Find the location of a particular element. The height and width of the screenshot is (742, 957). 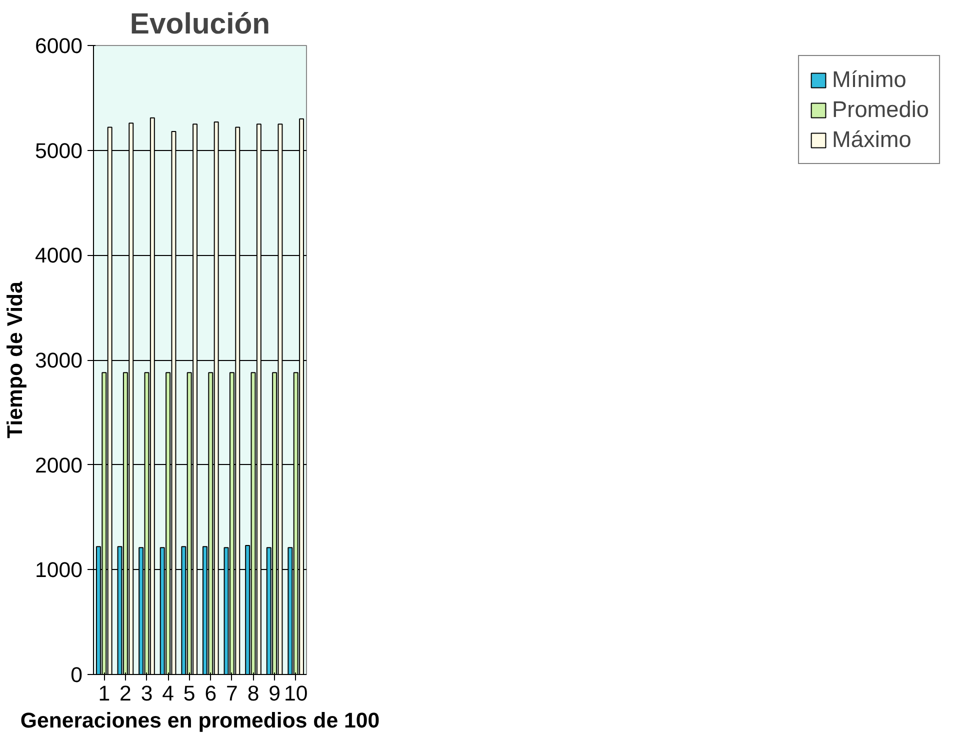

y-tick-label: 0 is located at coordinates (76, 675).